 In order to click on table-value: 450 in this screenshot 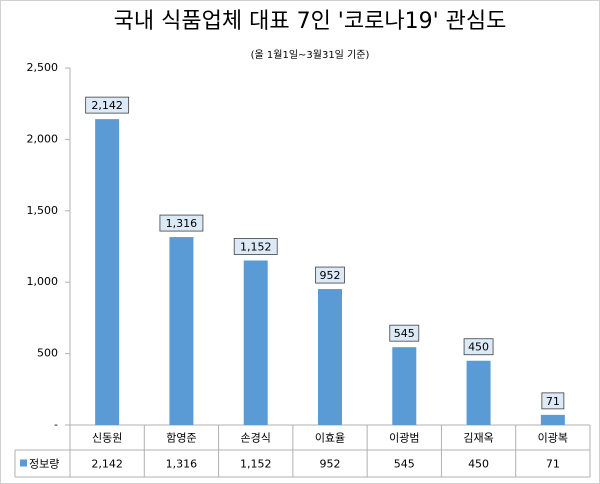, I will do `click(478, 464)`.